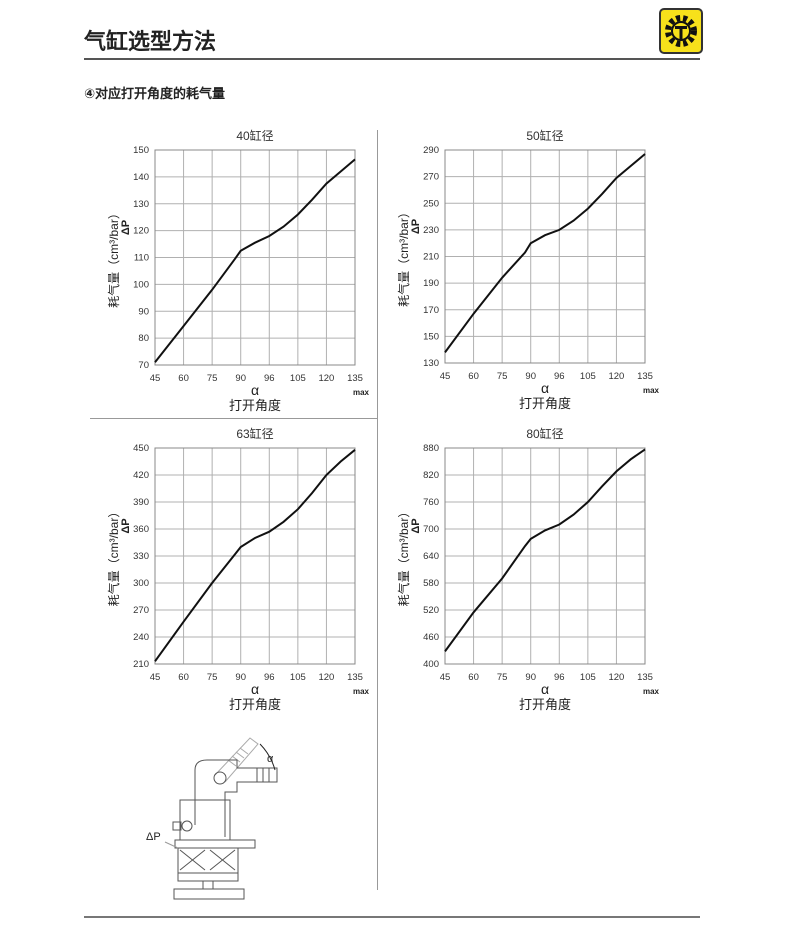 This screenshot has width=790, height=928. Describe the element at coordinates (431, 502) in the screenshot. I see `y-tick-label: 760` at that location.